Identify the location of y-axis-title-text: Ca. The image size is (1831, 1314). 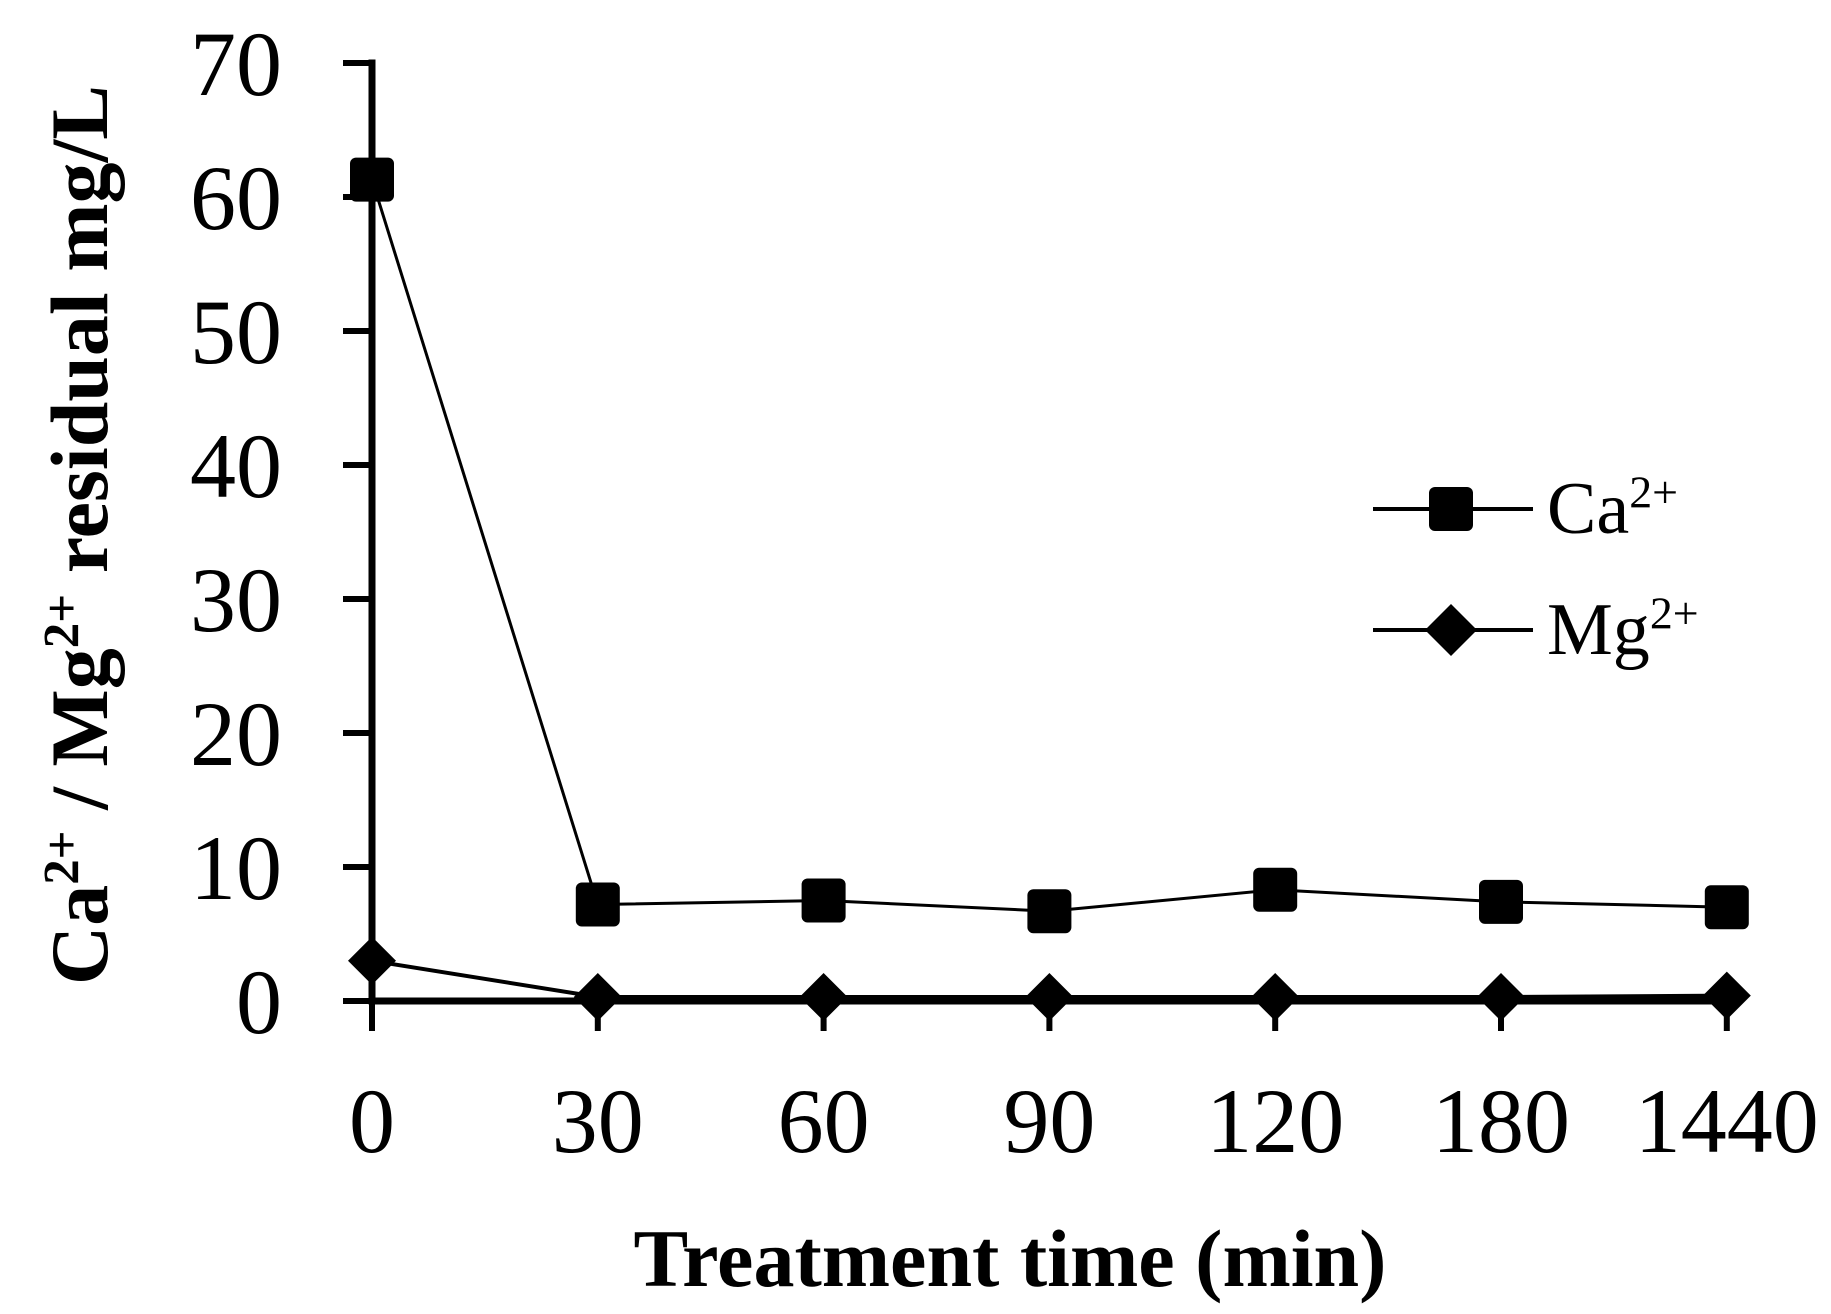
(79, 934).